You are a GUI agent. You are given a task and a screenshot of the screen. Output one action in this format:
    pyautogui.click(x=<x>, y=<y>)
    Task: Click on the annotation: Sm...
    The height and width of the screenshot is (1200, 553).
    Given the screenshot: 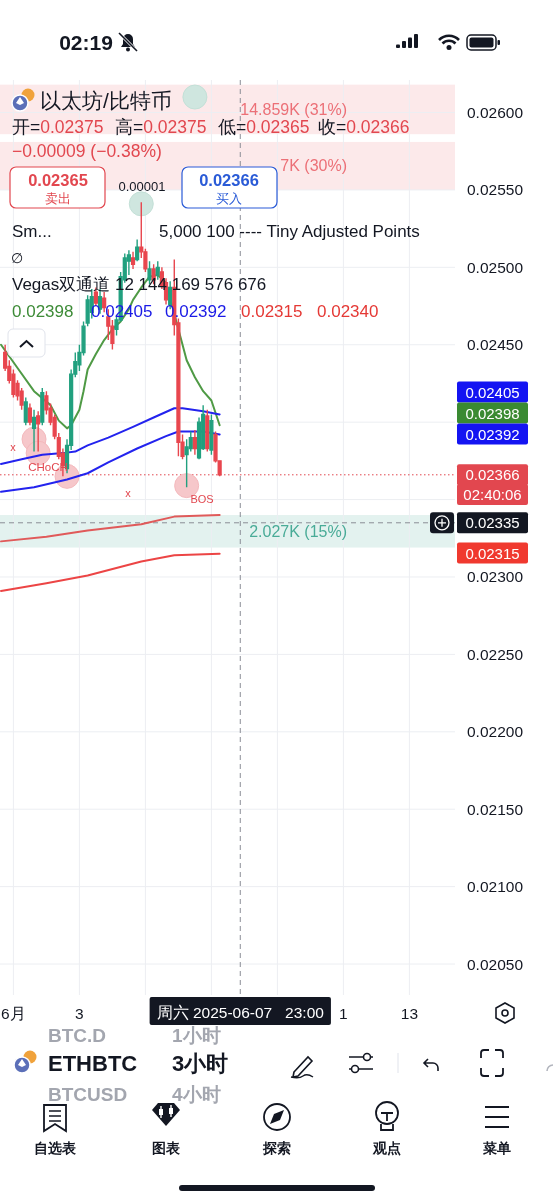 What is the action you would take?
    pyautogui.click(x=32, y=231)
    